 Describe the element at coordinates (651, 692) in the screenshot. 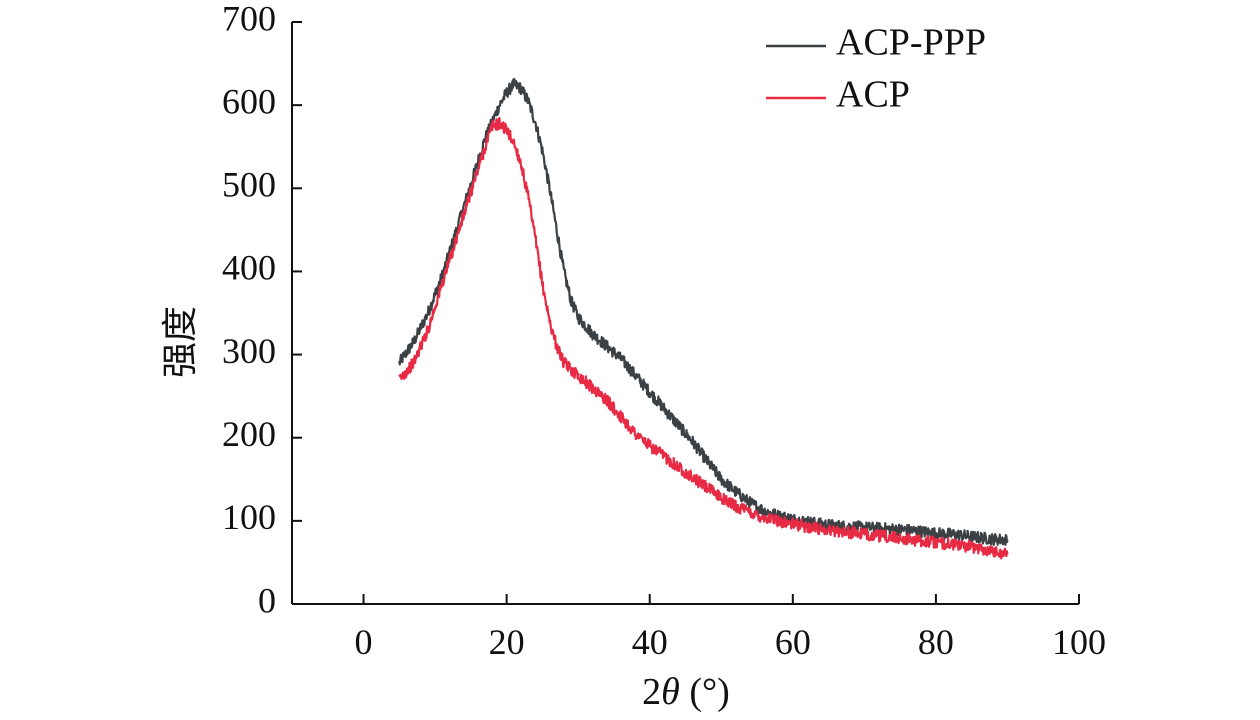

I see `x-axis-title-number: 2` at that location.